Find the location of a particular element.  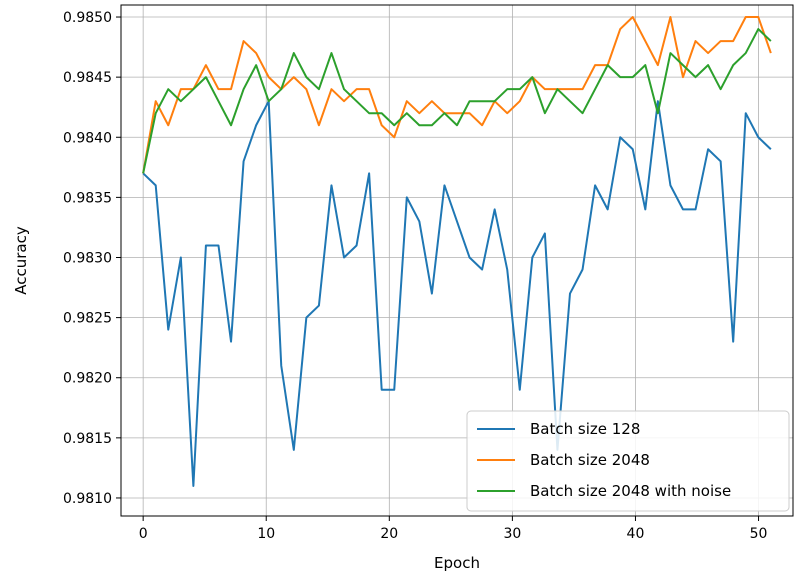

x-axis-label: Epoch is located at coordinates (457, 563).